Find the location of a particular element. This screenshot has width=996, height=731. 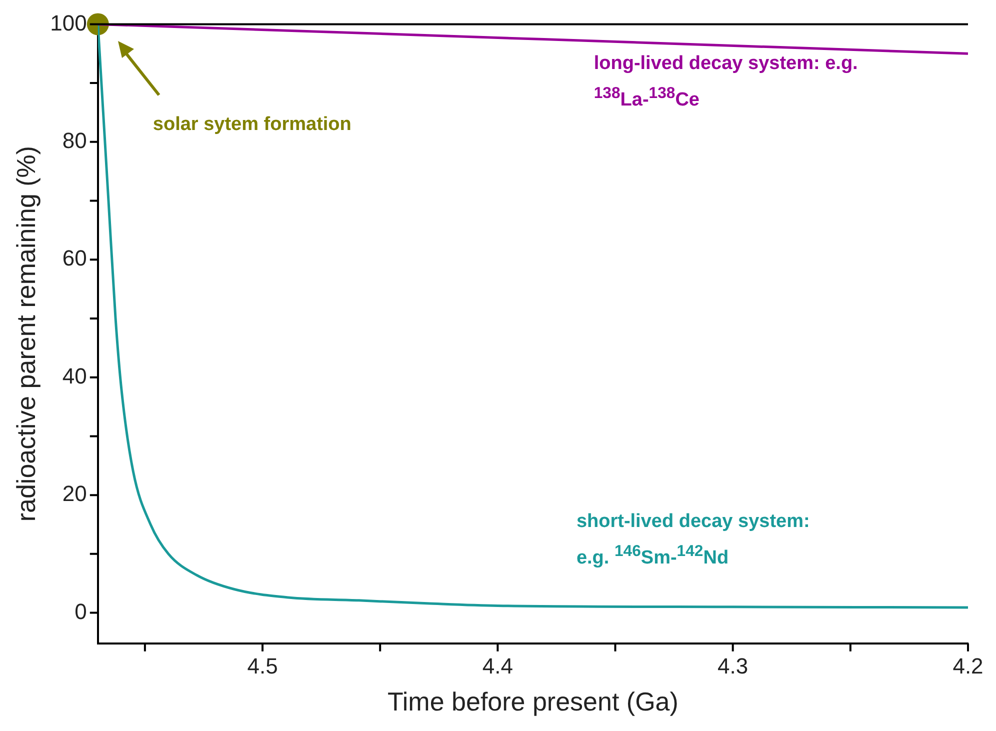

x-tick-label: 4.3 is located at coordinates (733, 666).